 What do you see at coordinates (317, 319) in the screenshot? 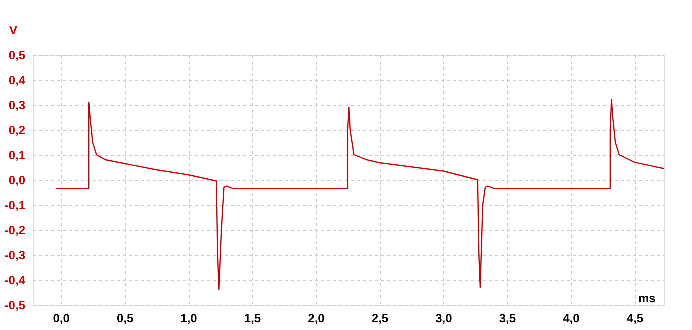
I see `x-tick-label: 2,0` at bounding box center [317, 319].